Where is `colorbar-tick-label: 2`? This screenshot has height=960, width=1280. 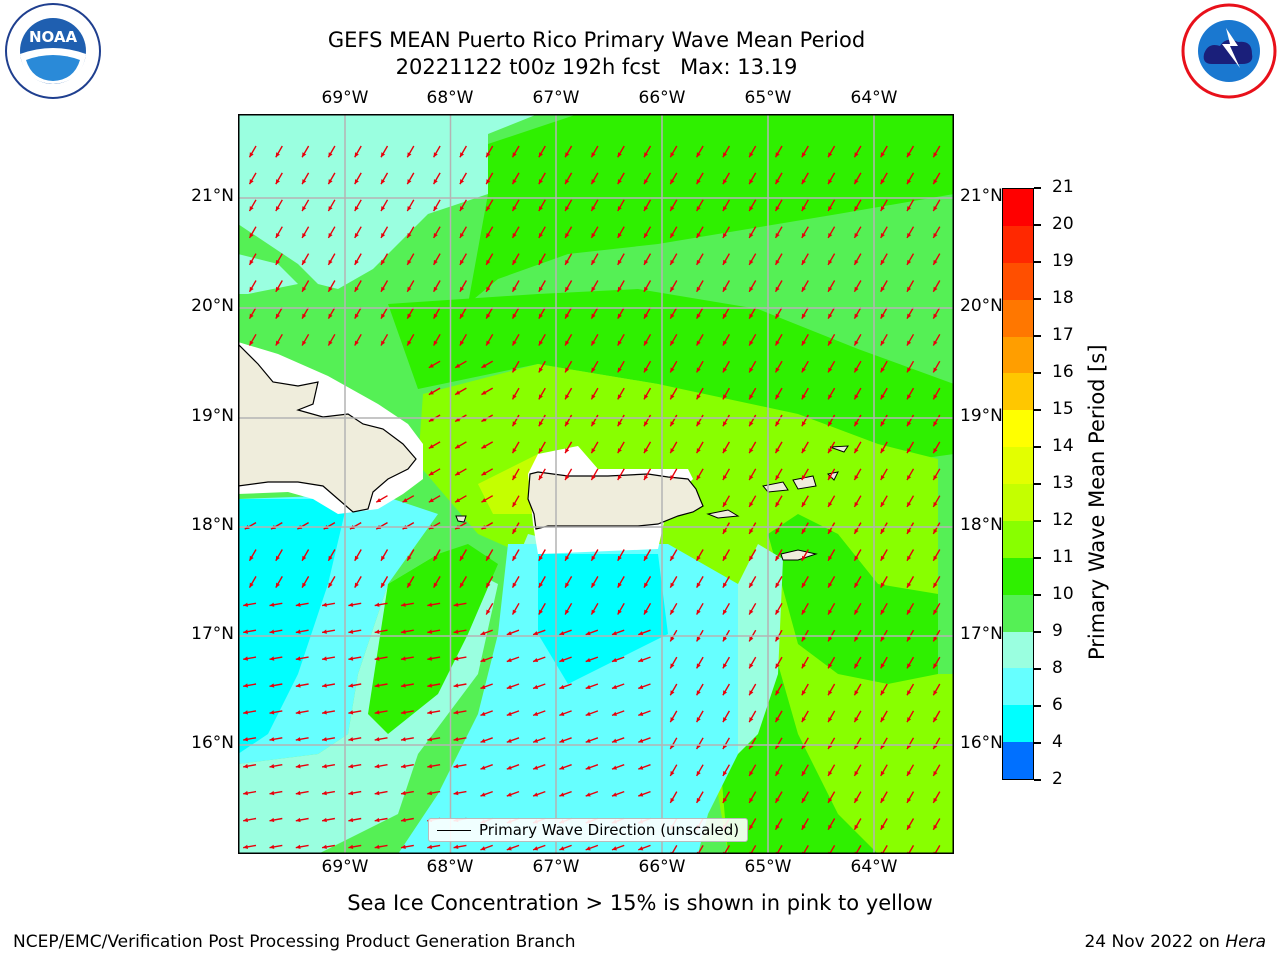
colorbar-tick-label: 2 is located at coordinates (1057, 779).